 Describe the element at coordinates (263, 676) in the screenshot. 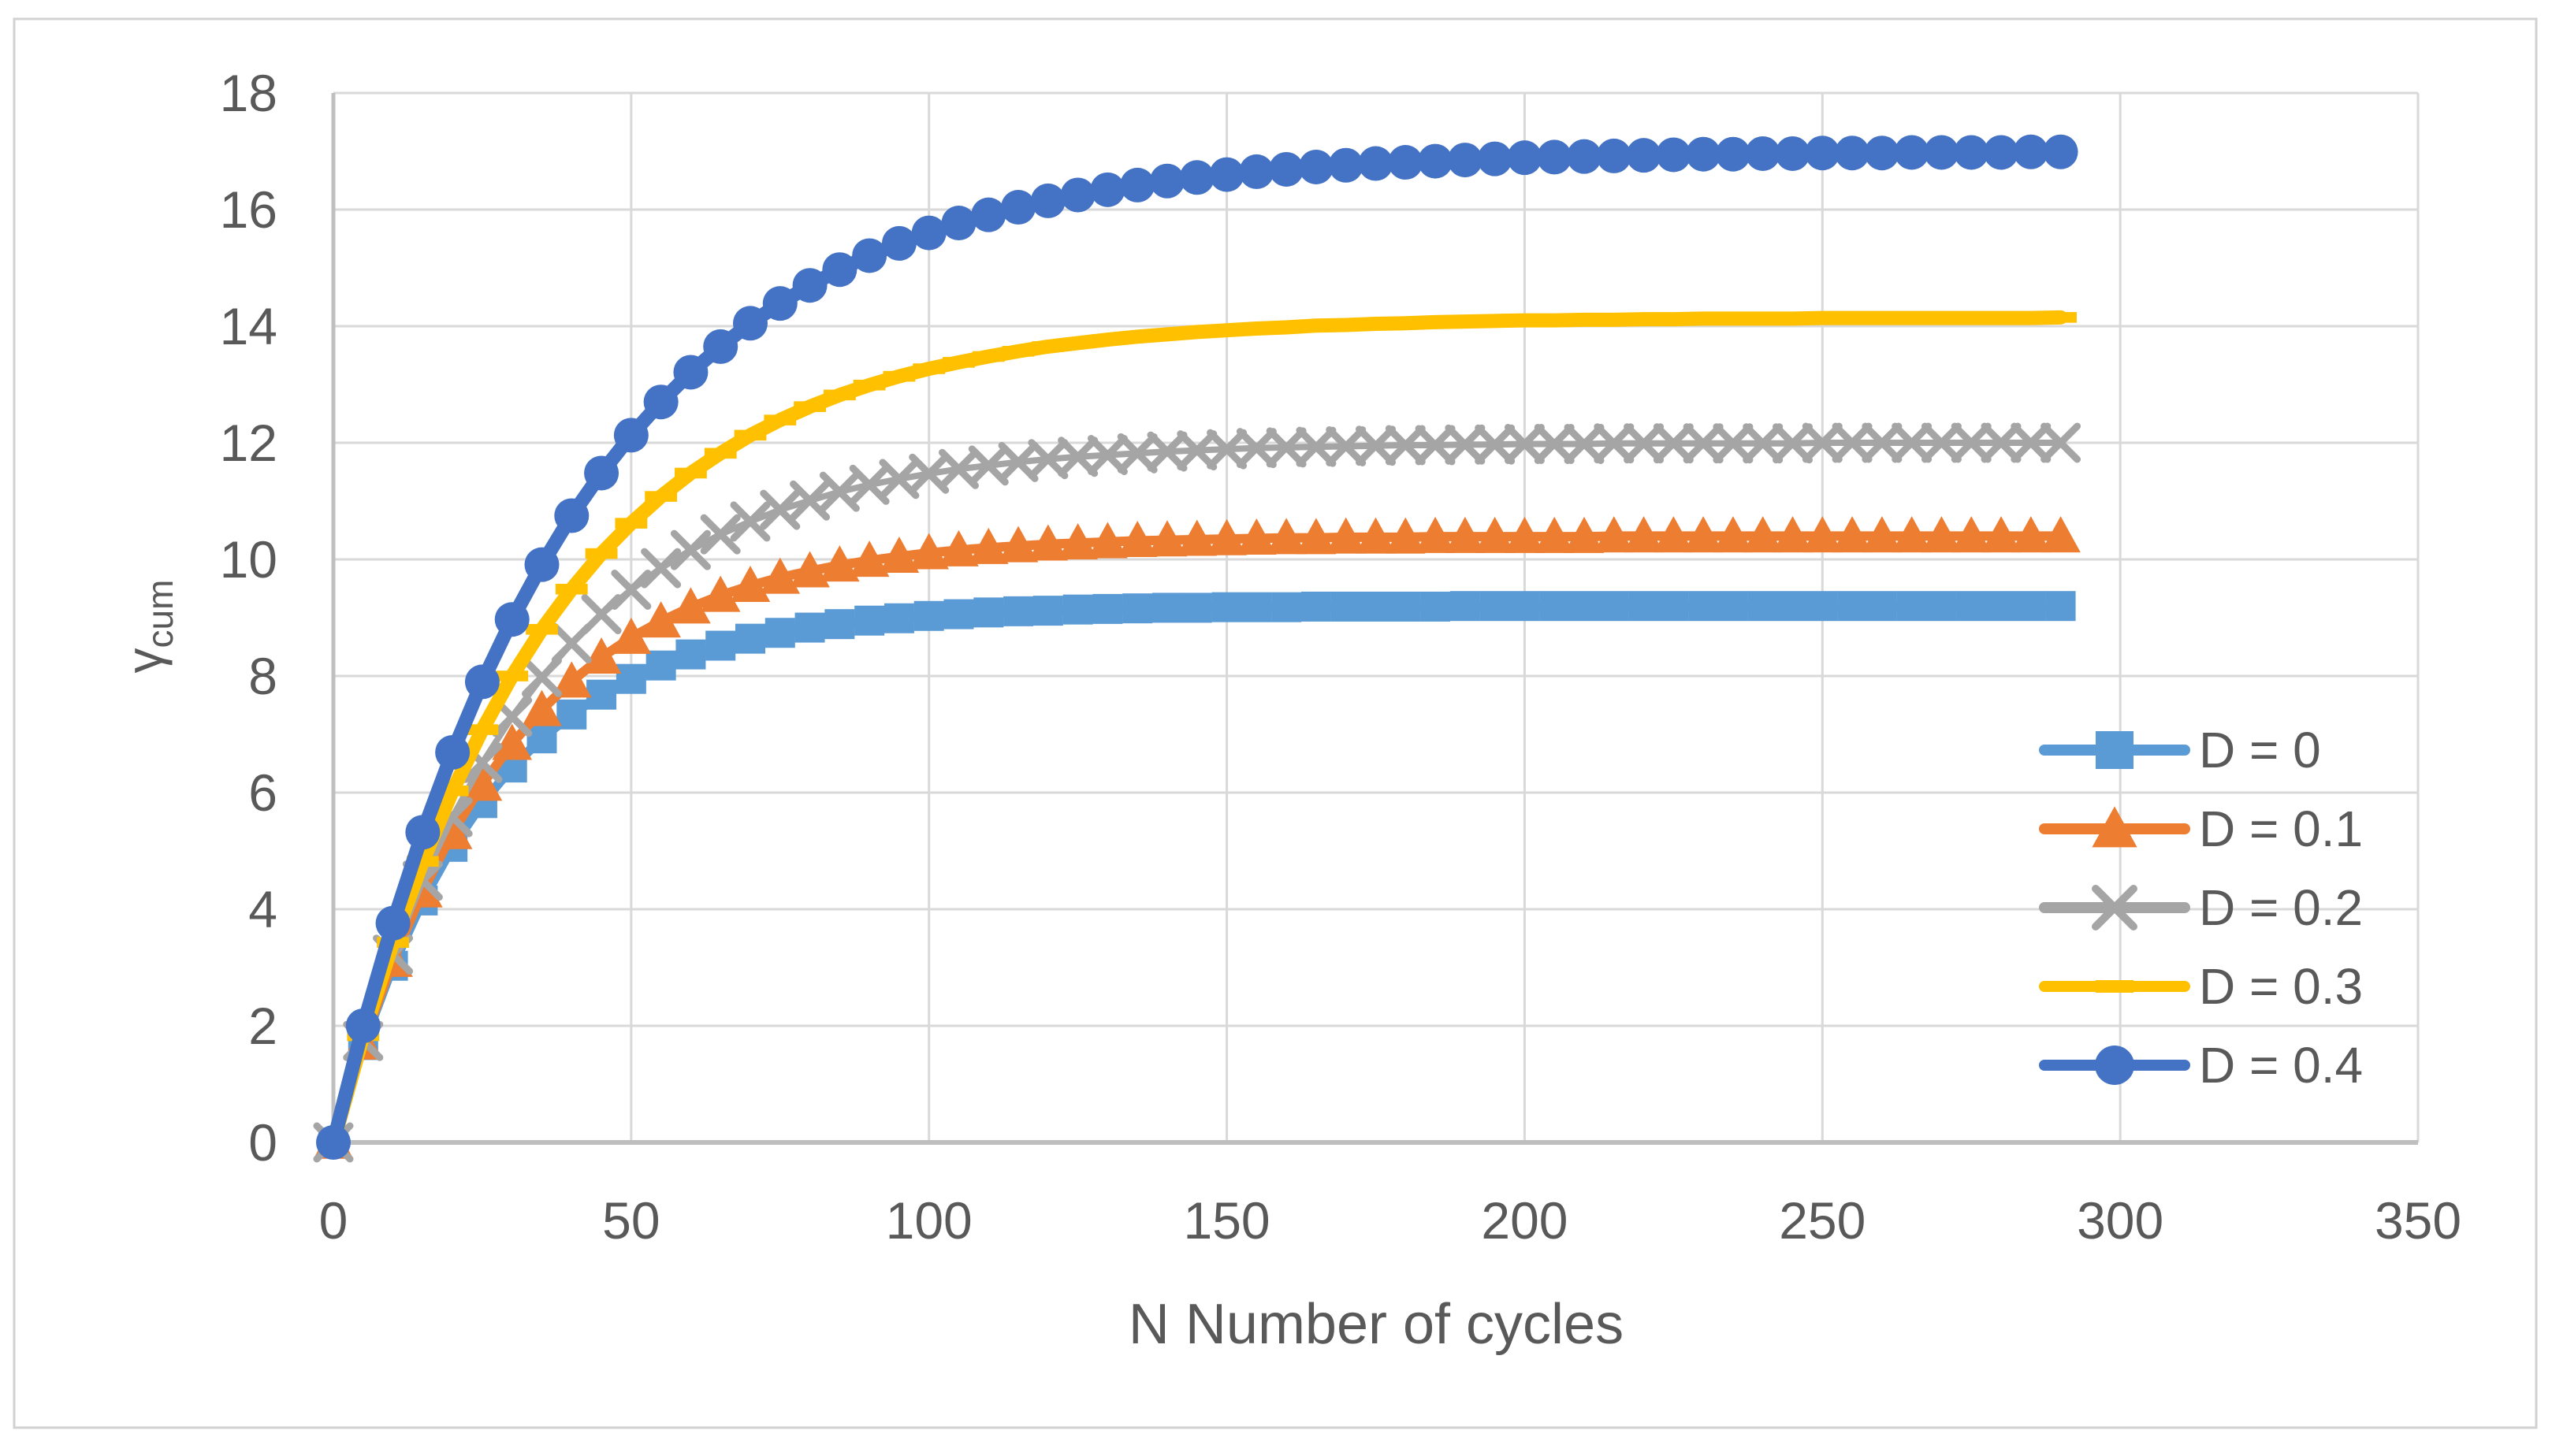

I see `y-tick-label-8: 8` at that location.